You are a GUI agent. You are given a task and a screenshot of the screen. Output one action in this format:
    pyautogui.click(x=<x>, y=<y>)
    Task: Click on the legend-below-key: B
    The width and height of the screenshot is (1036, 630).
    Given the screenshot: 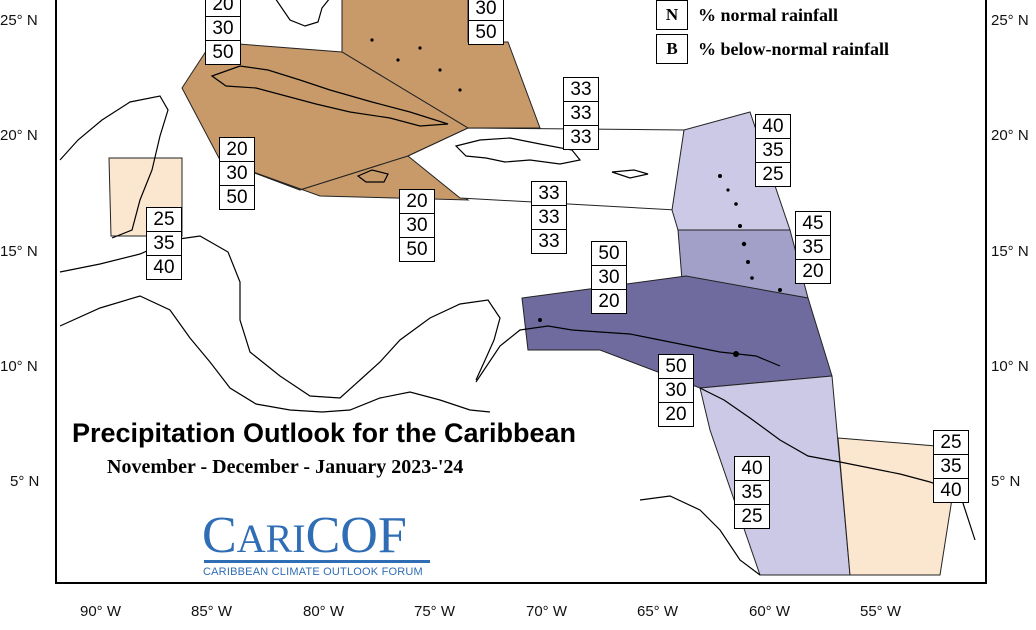 What is the action you would take?
    pyautogui.click(x=672, y=49)
    